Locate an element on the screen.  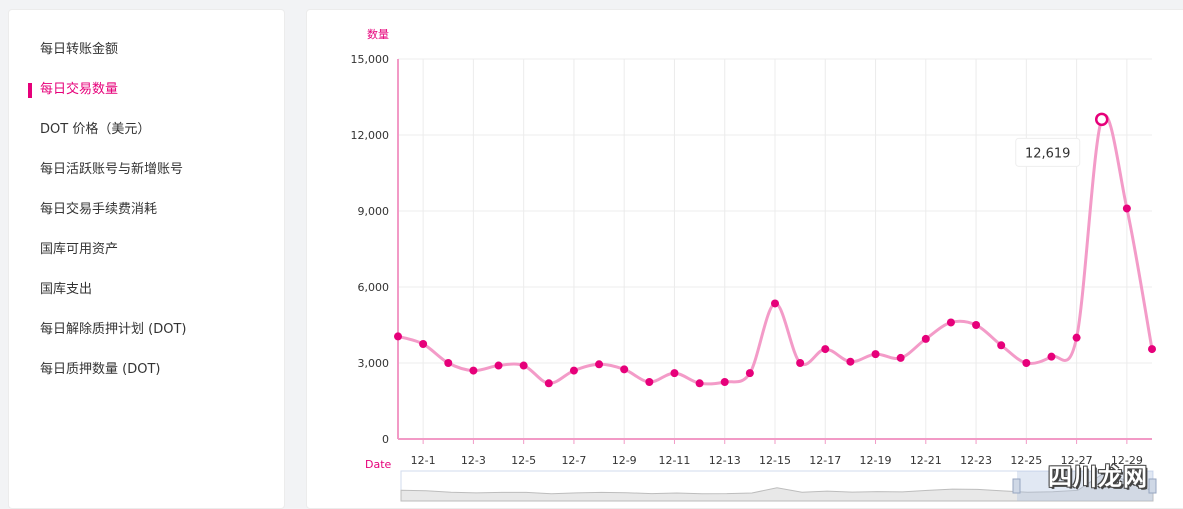
y-tick-label-4: 12,000 is located at coordinates (370, 135).